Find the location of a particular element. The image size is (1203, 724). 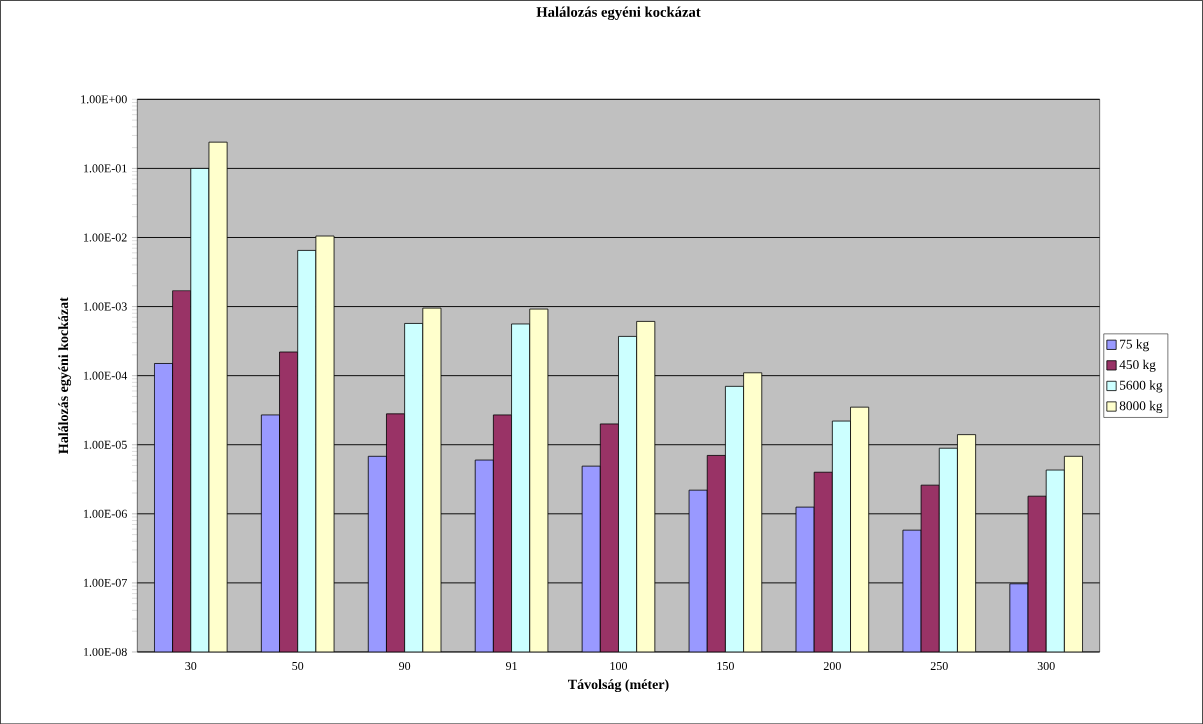

y-tick-label: 1.00E+00 is located at coordinates (104, 99).